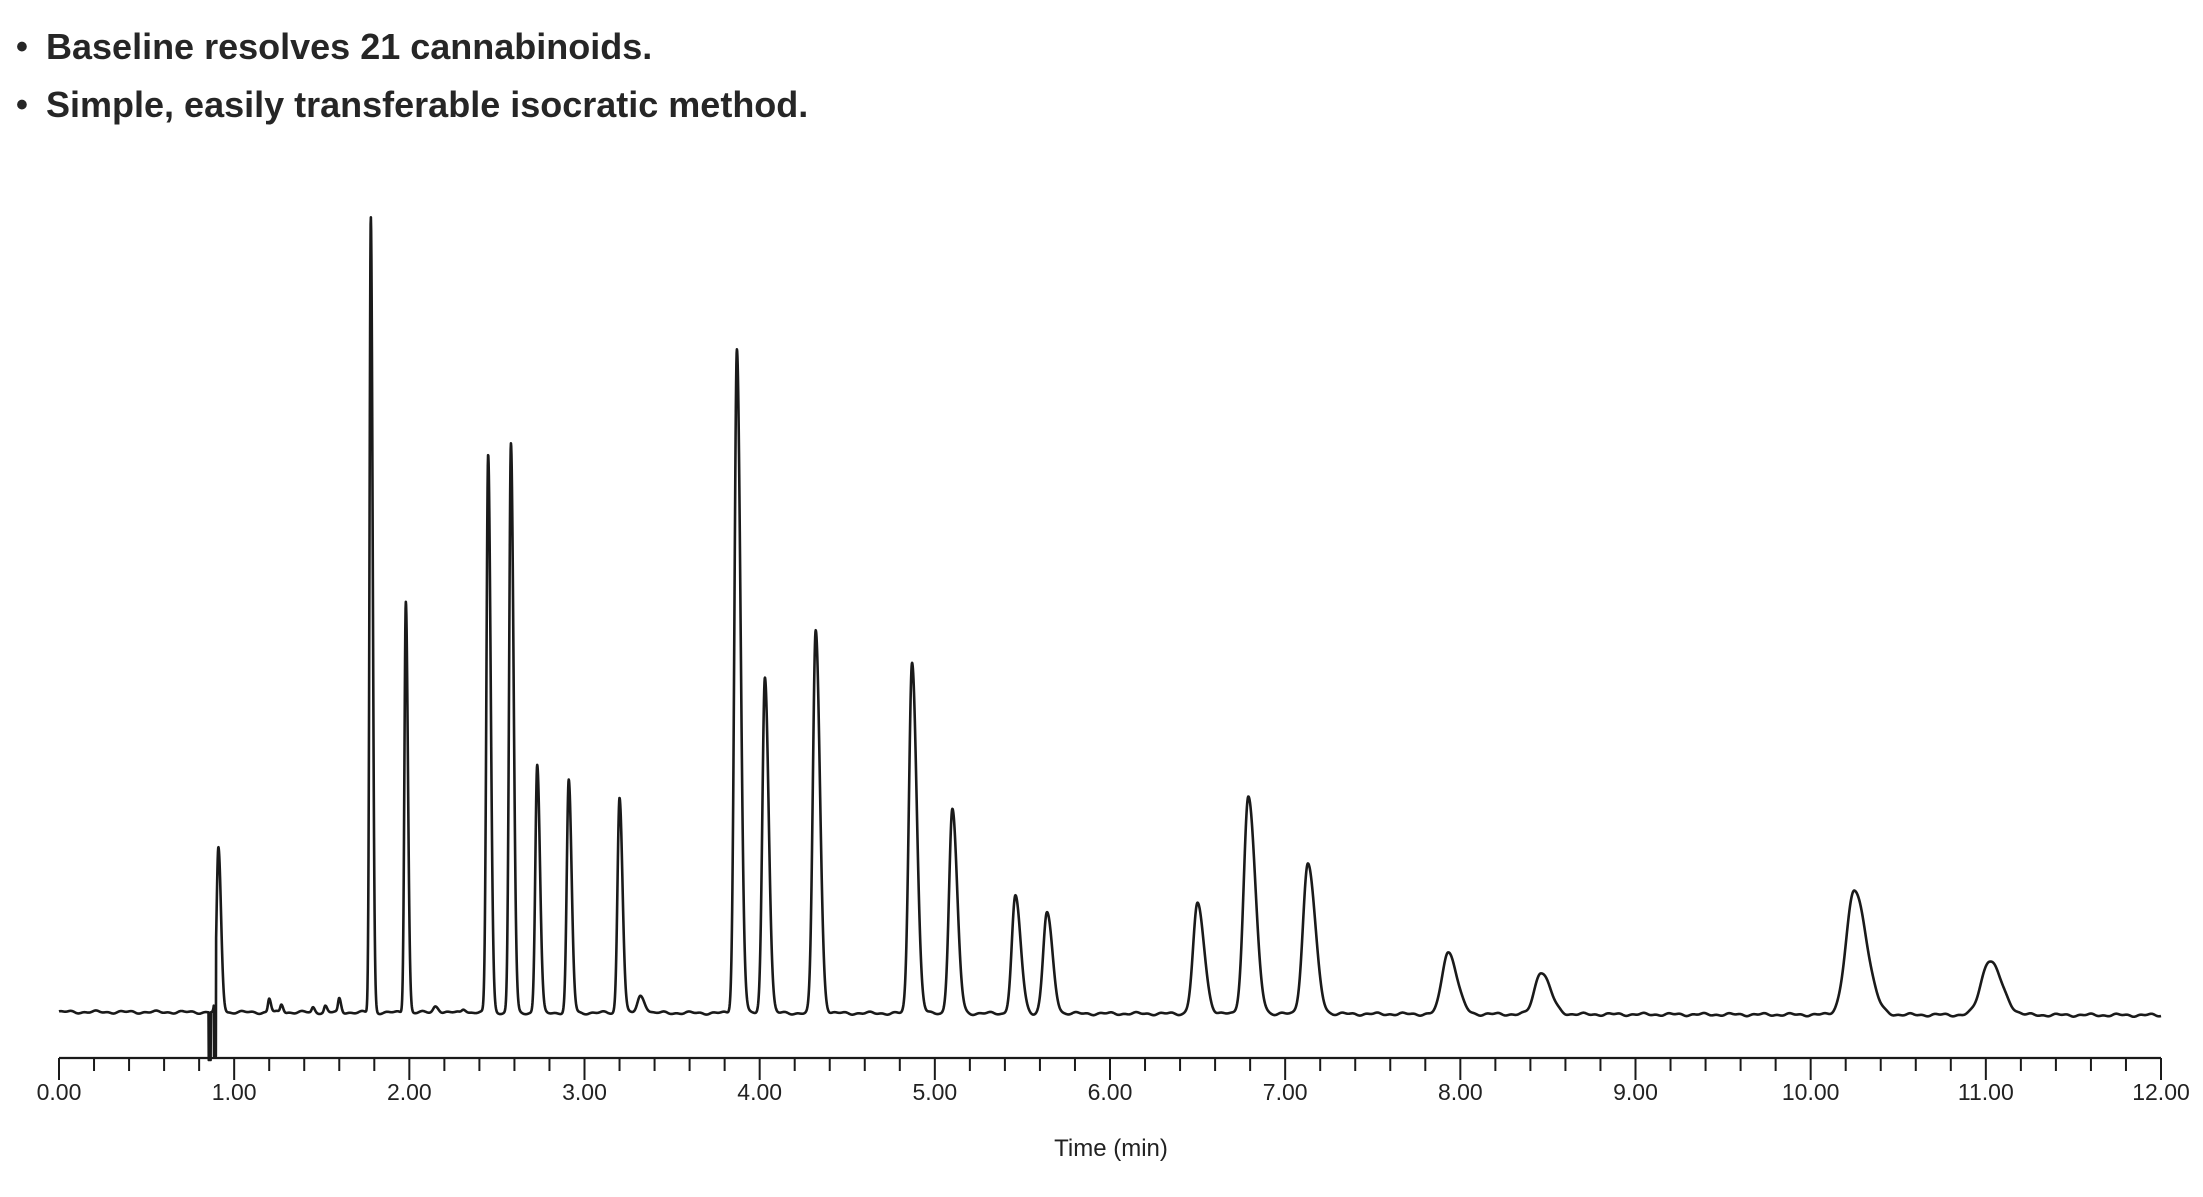  I want to click on x-tick-label: 5.00, so click(934, 1092).